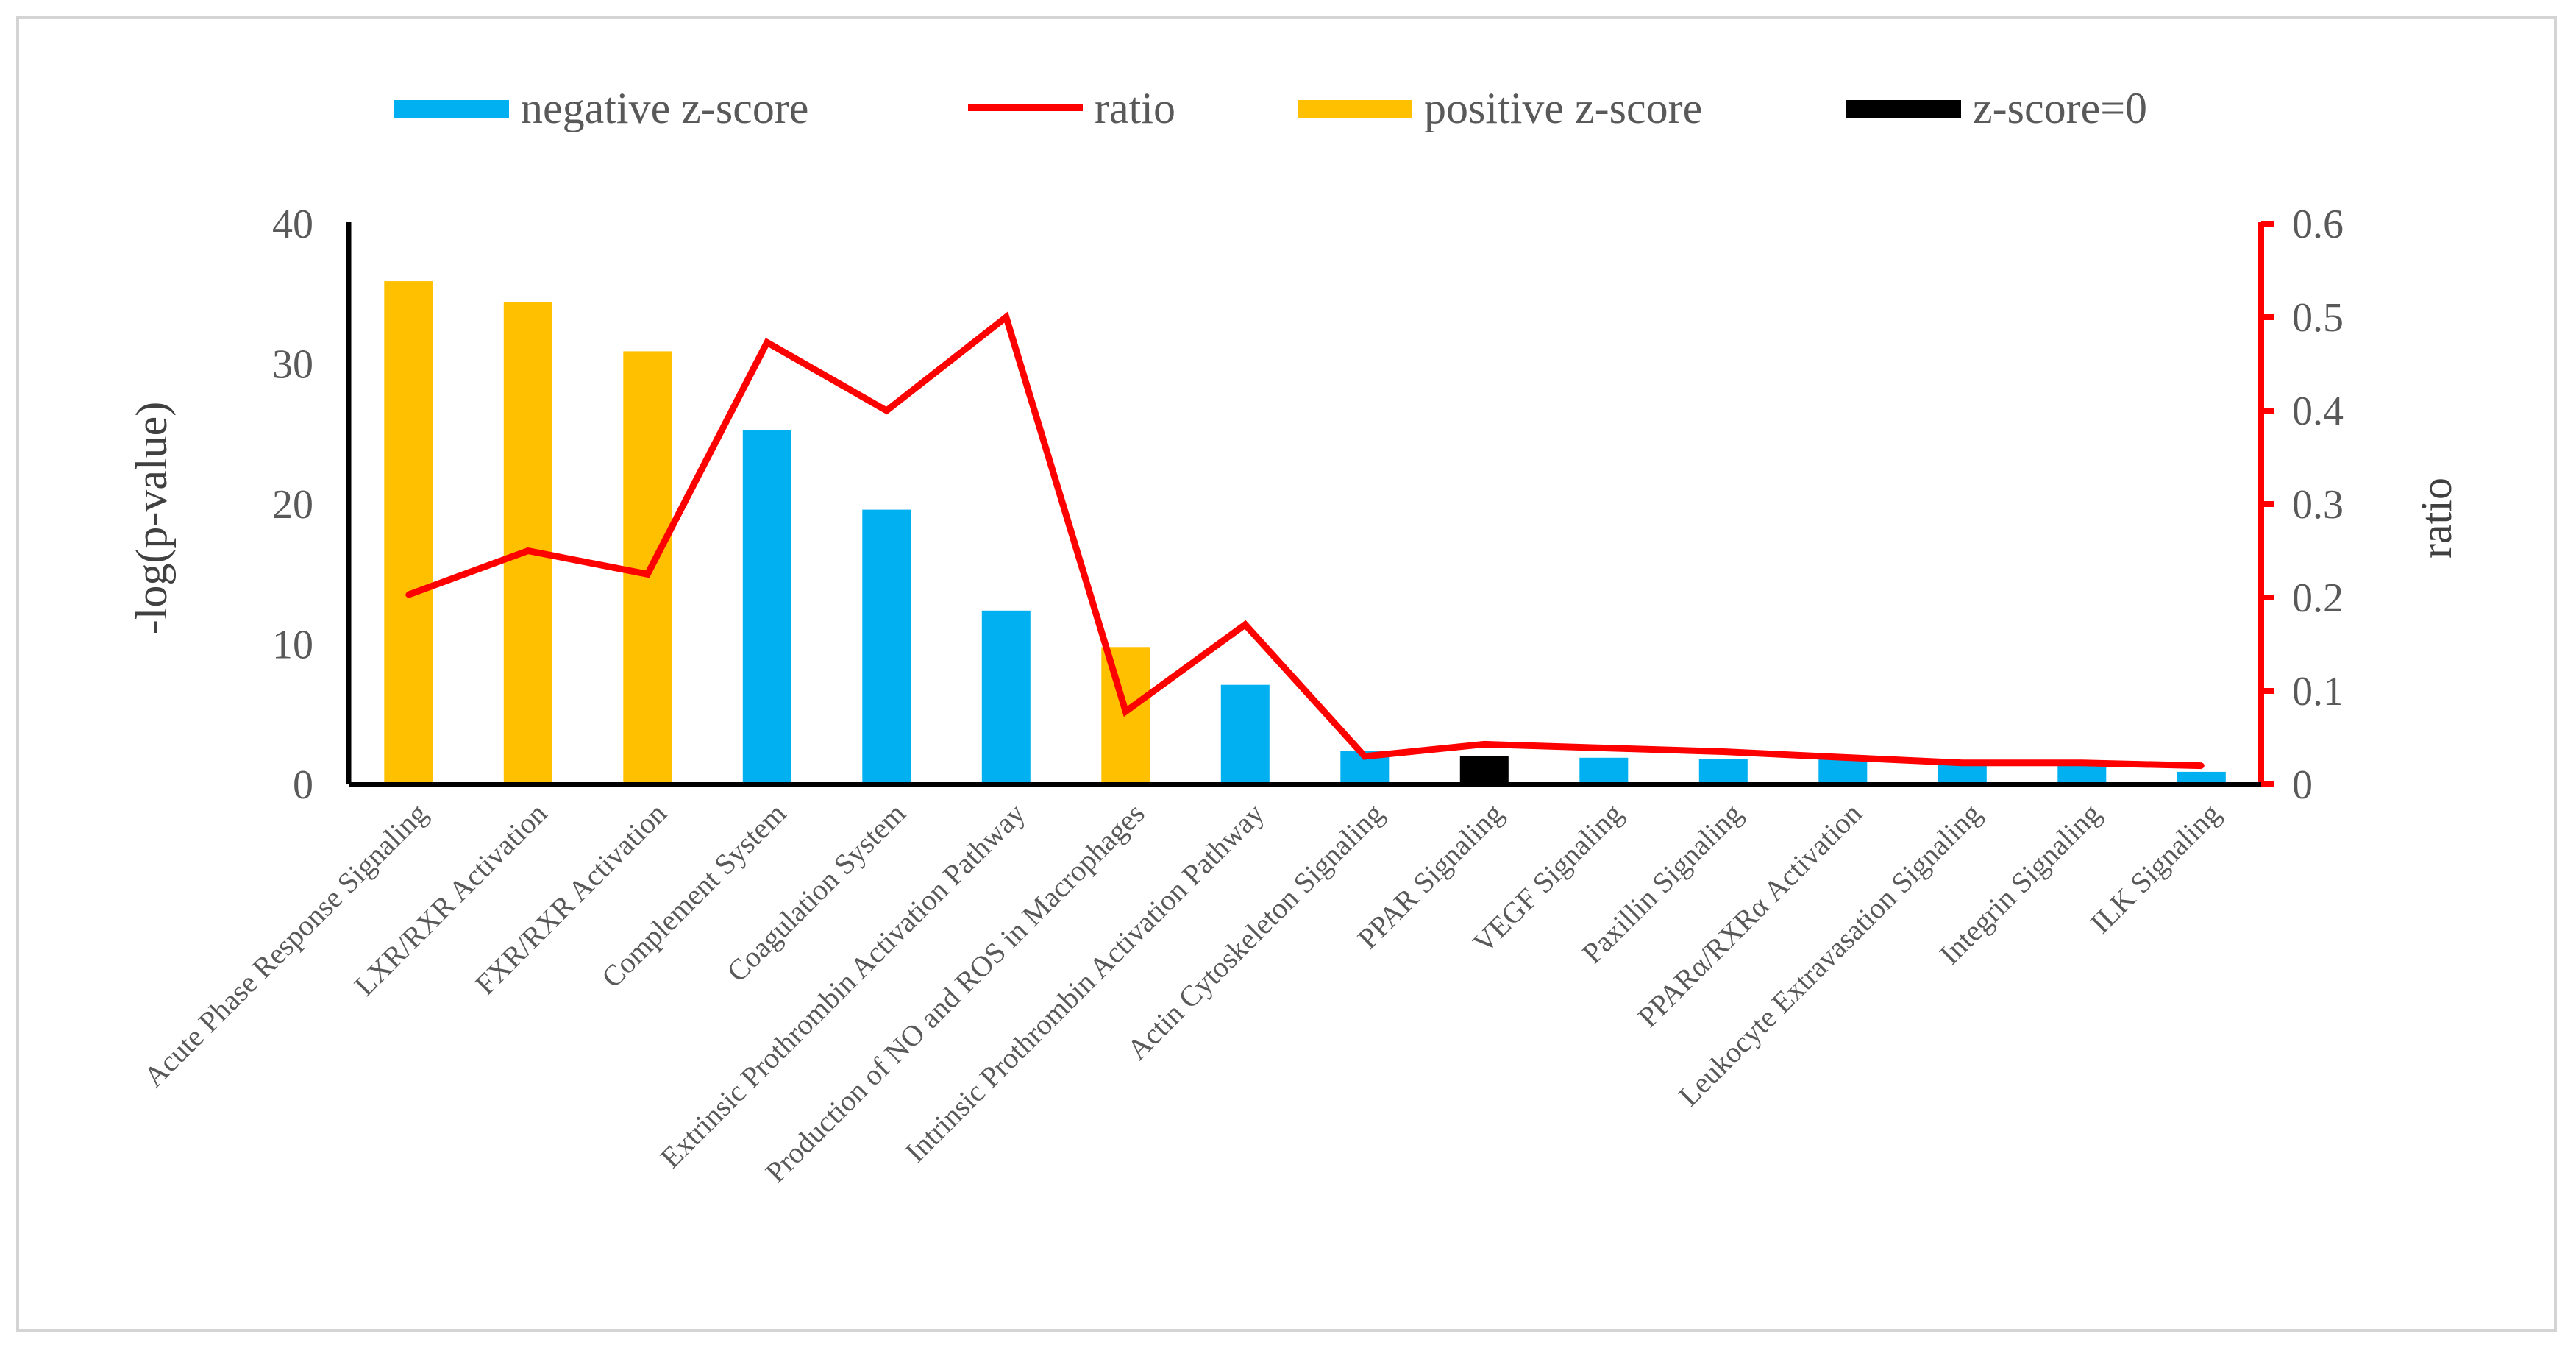  Describe the element at coordinates (292, 365) in the screenshot. I see `left-tick-label: 30` at that location.